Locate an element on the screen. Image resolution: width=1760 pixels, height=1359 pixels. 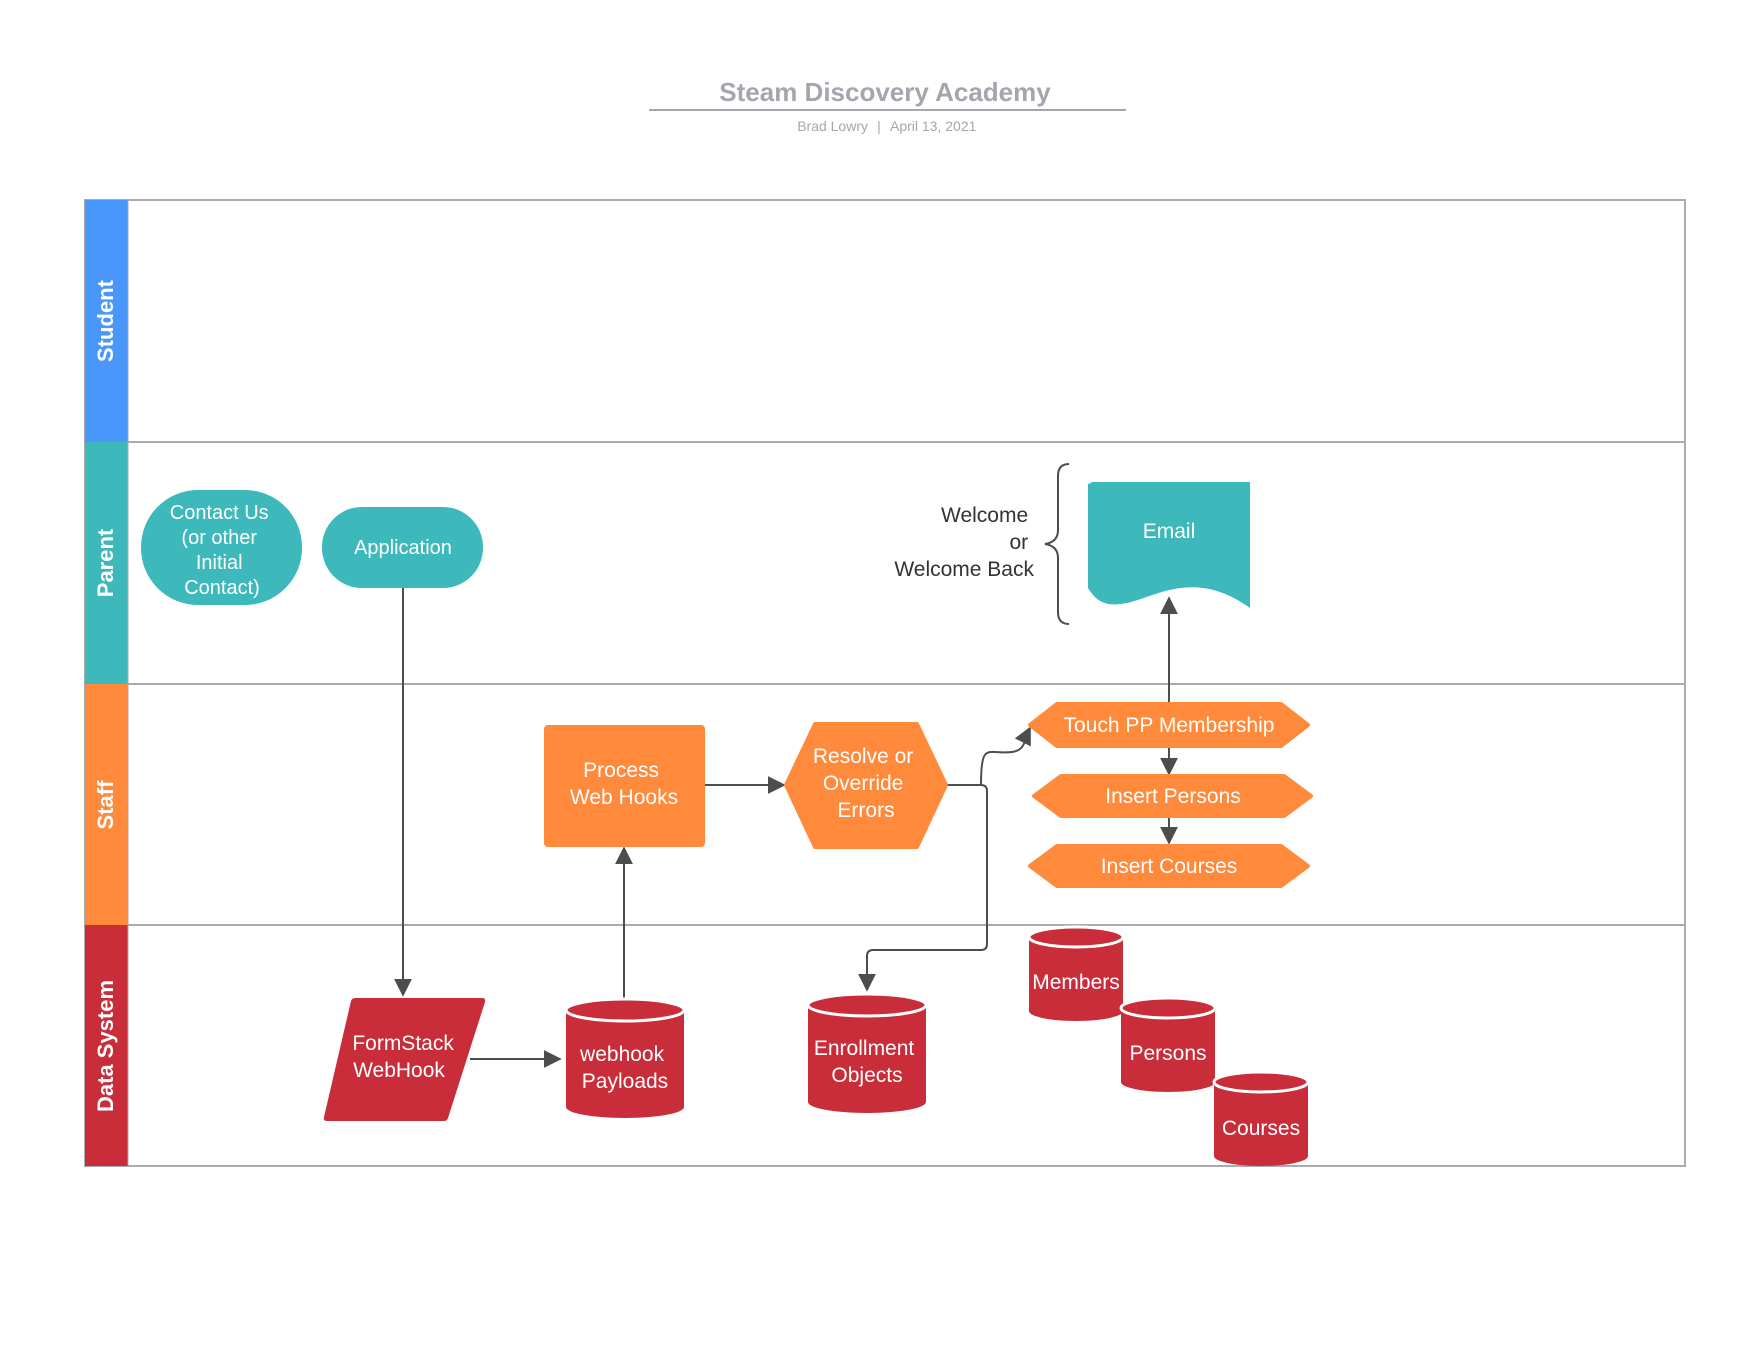
lane-parent: Parent is located at coordinates (106, 563).